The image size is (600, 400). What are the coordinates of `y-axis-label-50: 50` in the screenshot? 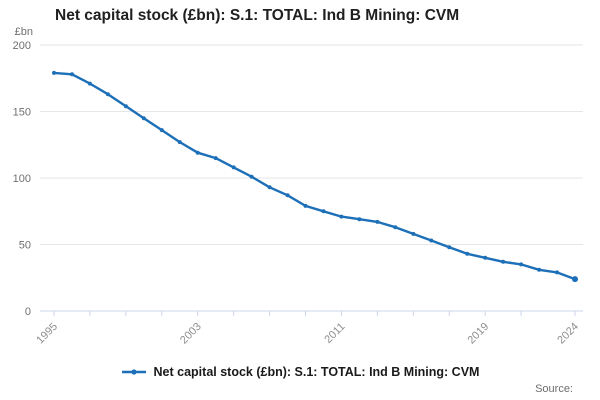 It's located at (25, 246).